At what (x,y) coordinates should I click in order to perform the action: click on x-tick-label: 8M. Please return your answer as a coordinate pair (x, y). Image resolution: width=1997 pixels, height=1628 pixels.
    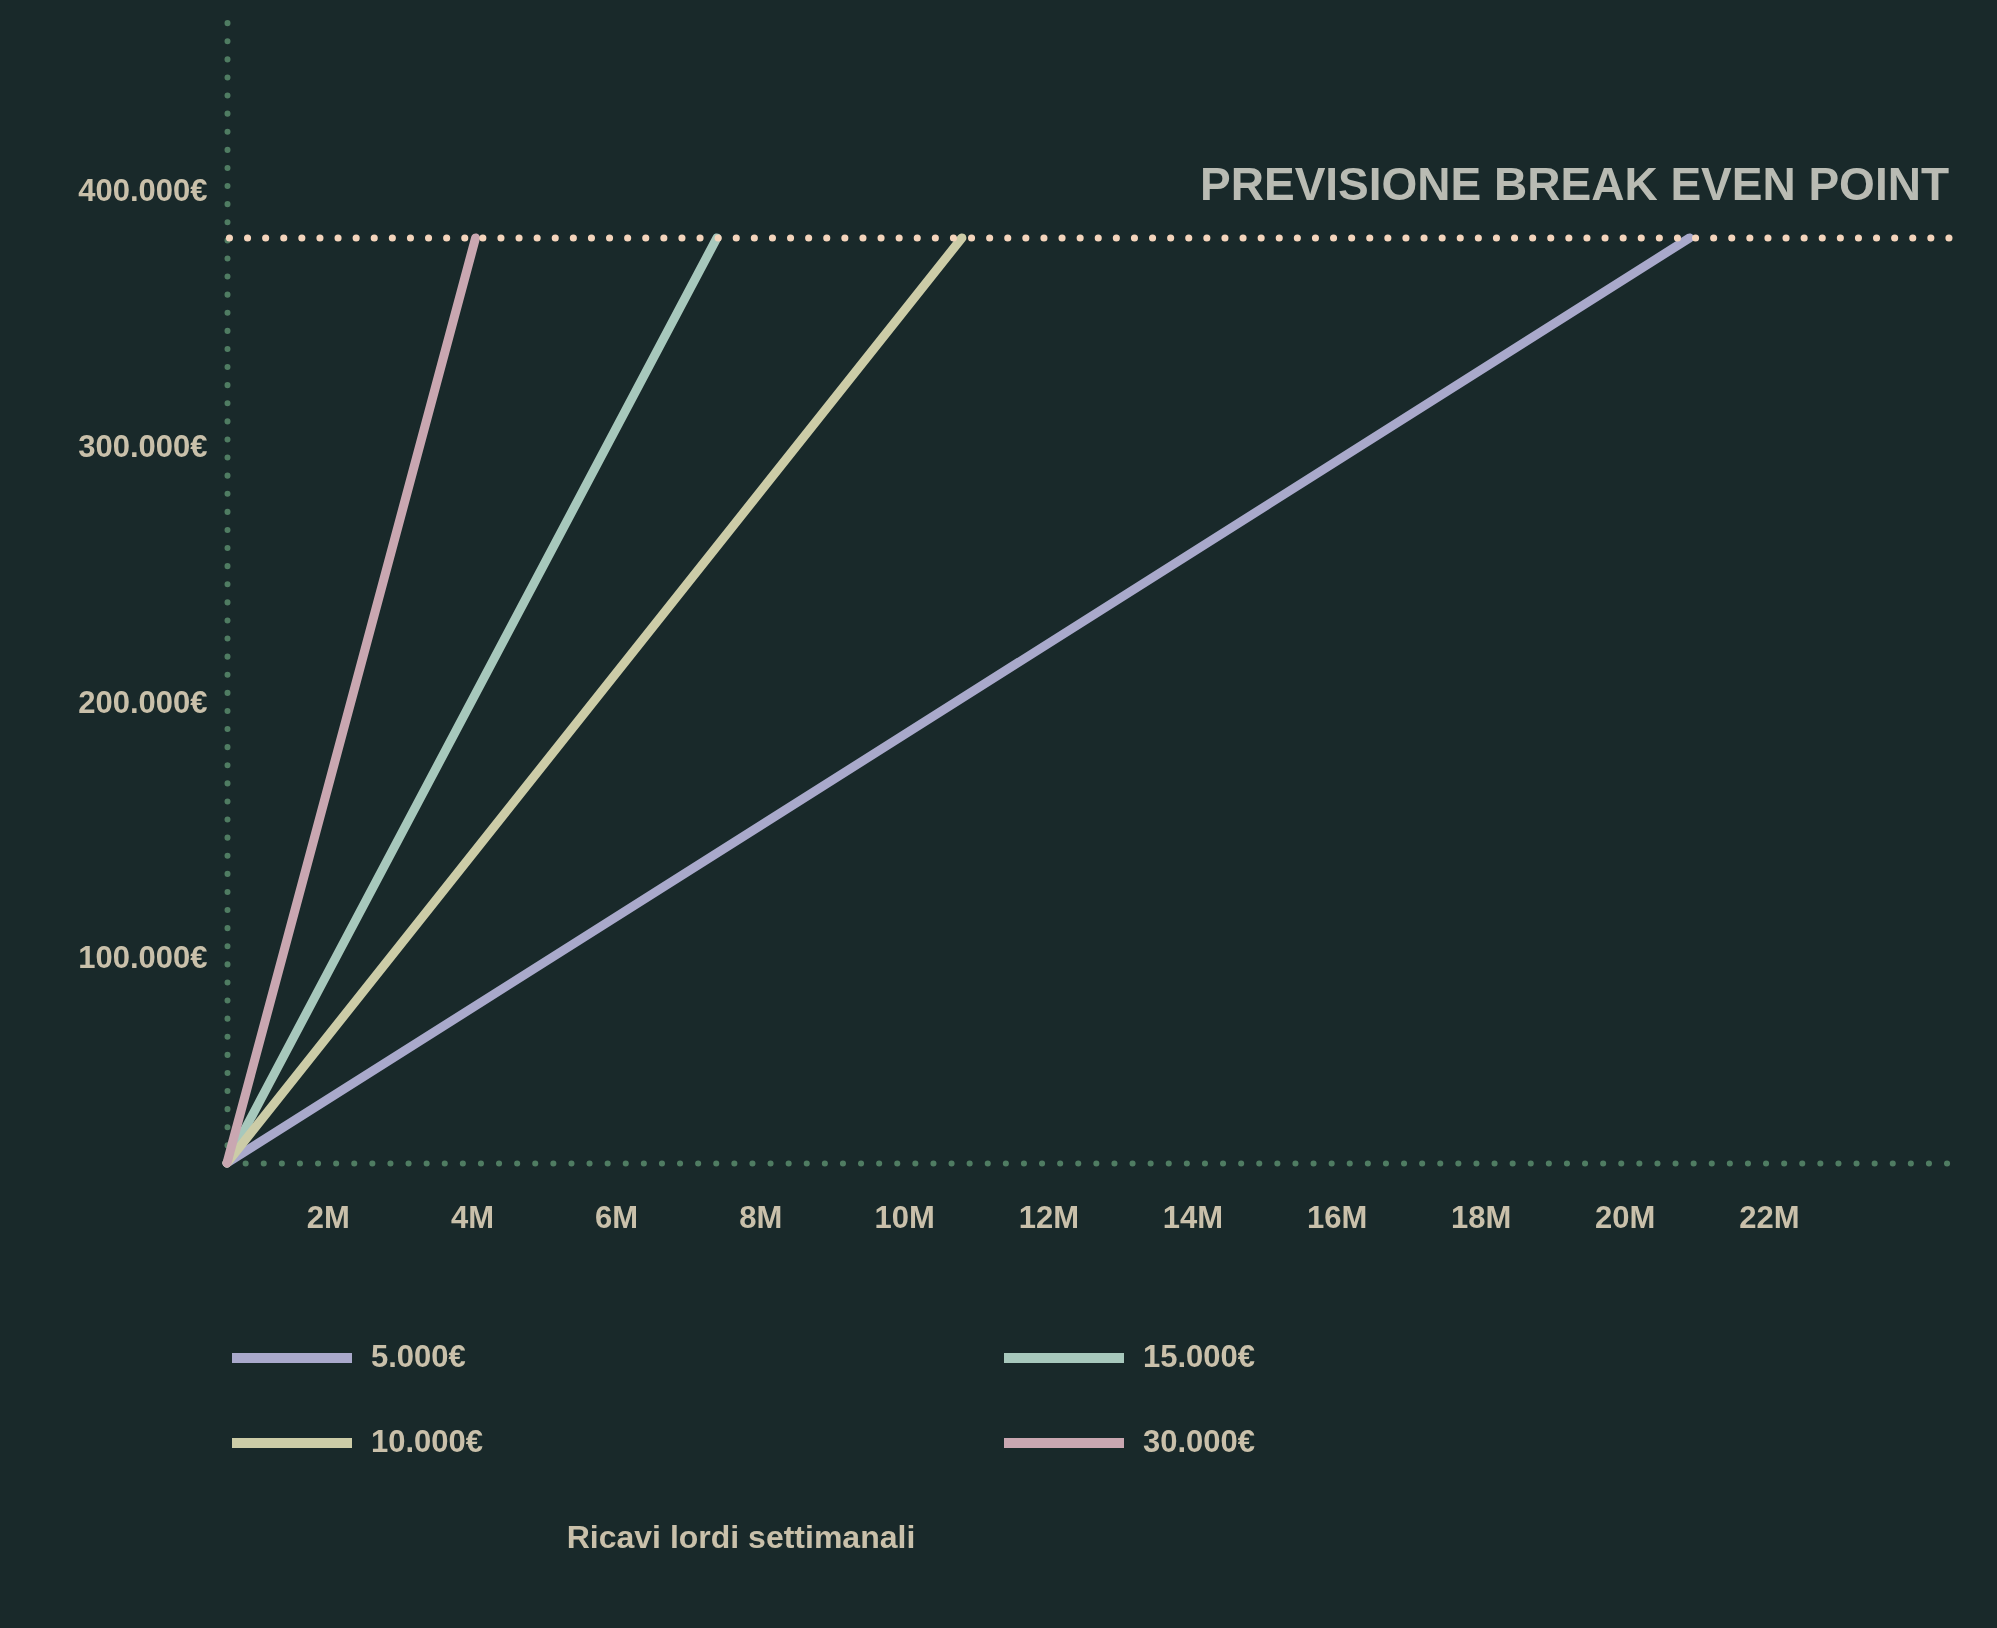
    Looking at the image, I should click on (761, 1217).